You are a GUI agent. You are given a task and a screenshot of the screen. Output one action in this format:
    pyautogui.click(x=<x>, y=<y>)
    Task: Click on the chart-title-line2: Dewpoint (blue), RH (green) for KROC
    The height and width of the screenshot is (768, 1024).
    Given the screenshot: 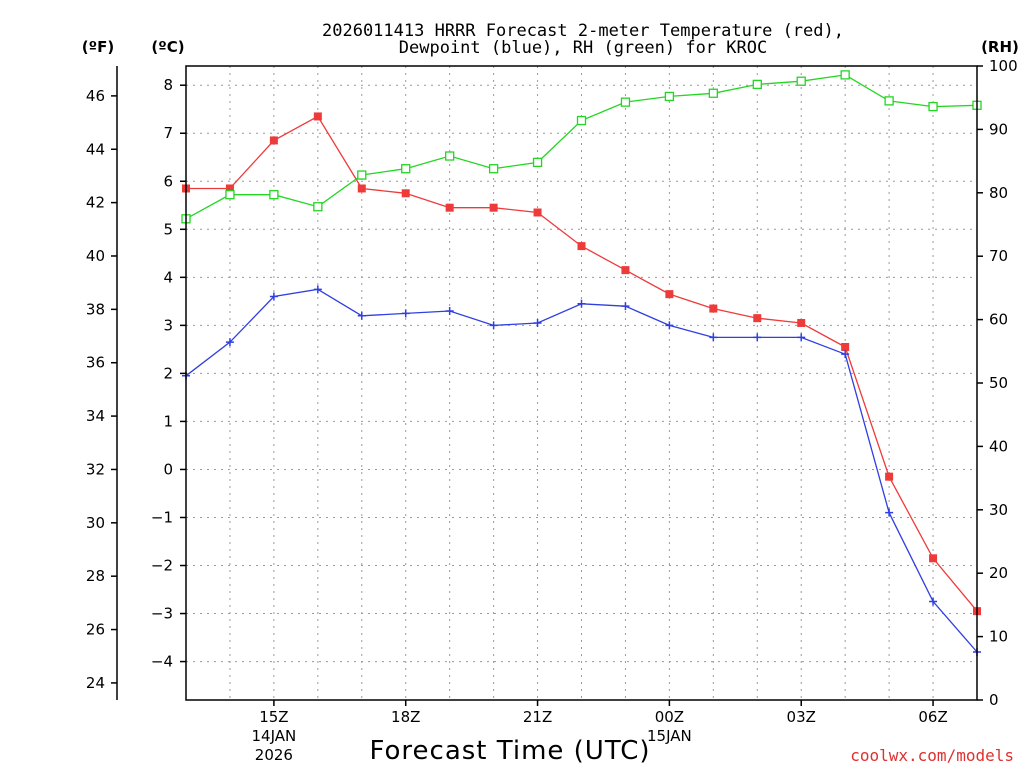 What is the action you would take?
    pyautogui.click(x=583, y=48)
    